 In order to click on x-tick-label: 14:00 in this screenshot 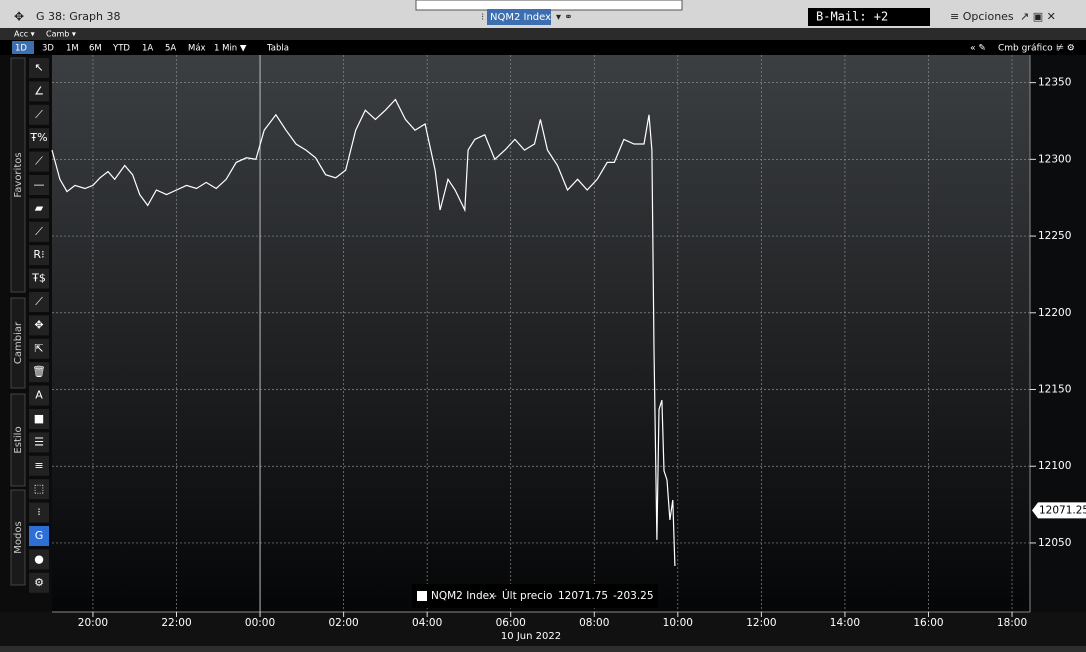, I will do `click(845, 623)`.